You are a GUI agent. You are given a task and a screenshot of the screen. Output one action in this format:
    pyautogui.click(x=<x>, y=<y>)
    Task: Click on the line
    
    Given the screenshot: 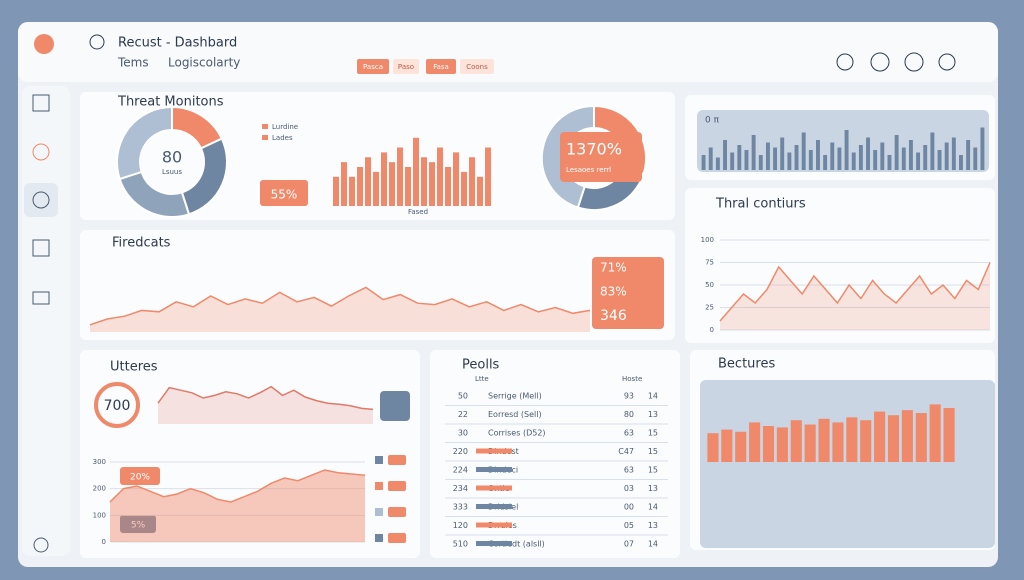 What is the action you would take?
    pyautogui.click(x=340, y=306)
    